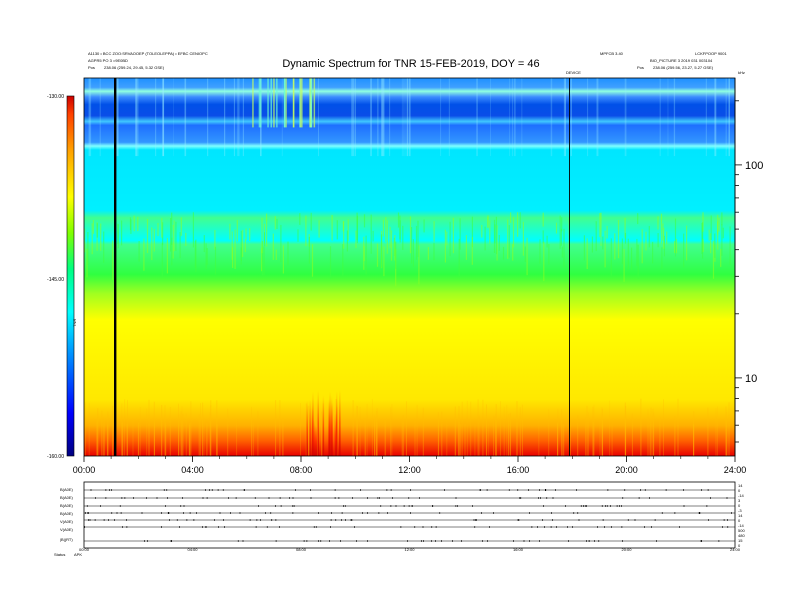 This screenshot has width=792, height=612. I want to click on lower-right-tick-6: -3, so click(740, 510).